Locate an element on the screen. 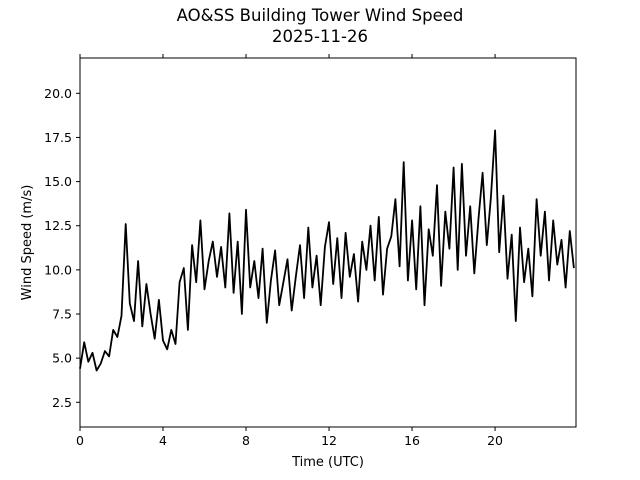 The height and width of the screenshot is (480, 640). chart-subtitle: 2025-11-26 is located at coordinates (320, 36).